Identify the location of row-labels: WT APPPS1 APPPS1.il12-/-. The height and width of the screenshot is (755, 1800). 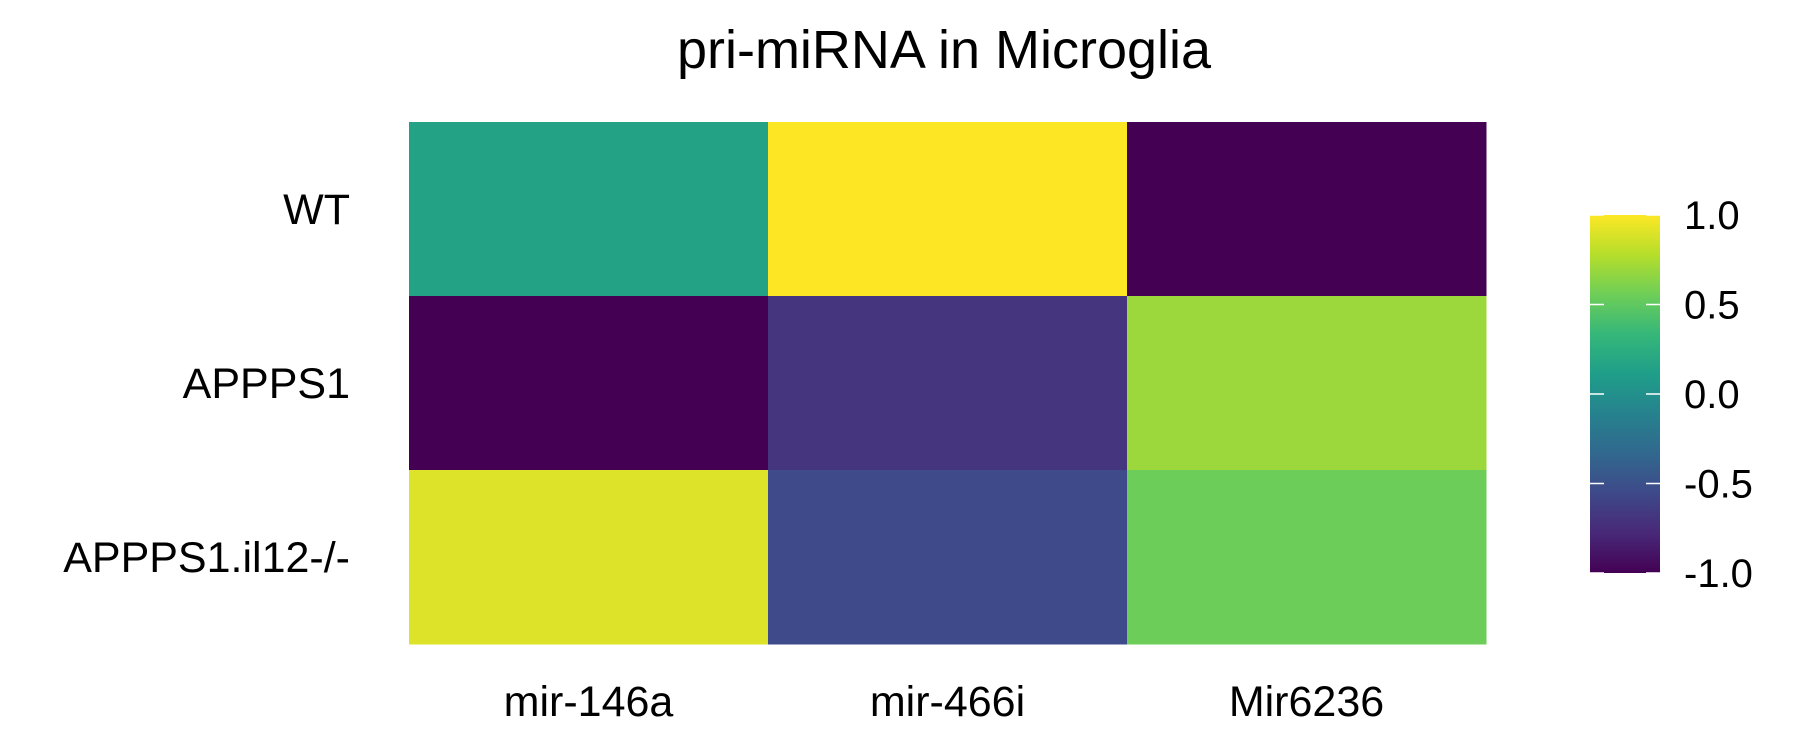
(206, 384).